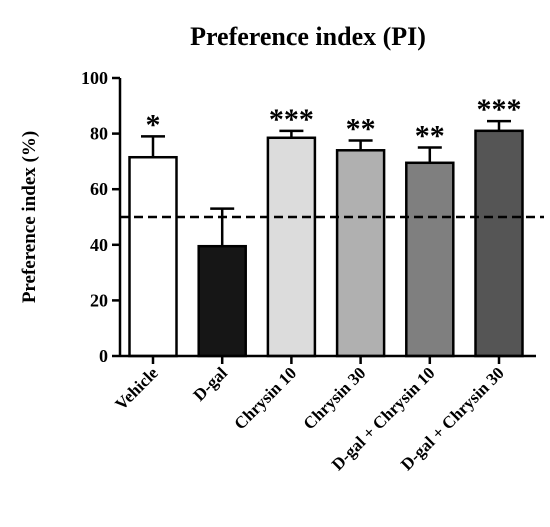 Image resolution: width=550 pixels, height=527 pixels. I want to click on bar-d-gal, so click(222, 301).